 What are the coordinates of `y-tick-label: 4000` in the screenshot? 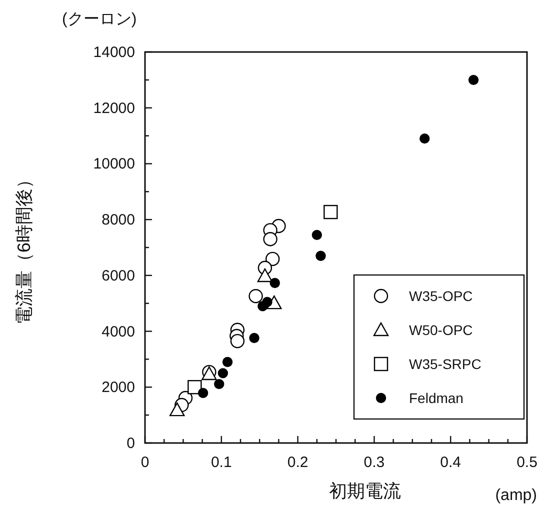 It's located at (118, 331).